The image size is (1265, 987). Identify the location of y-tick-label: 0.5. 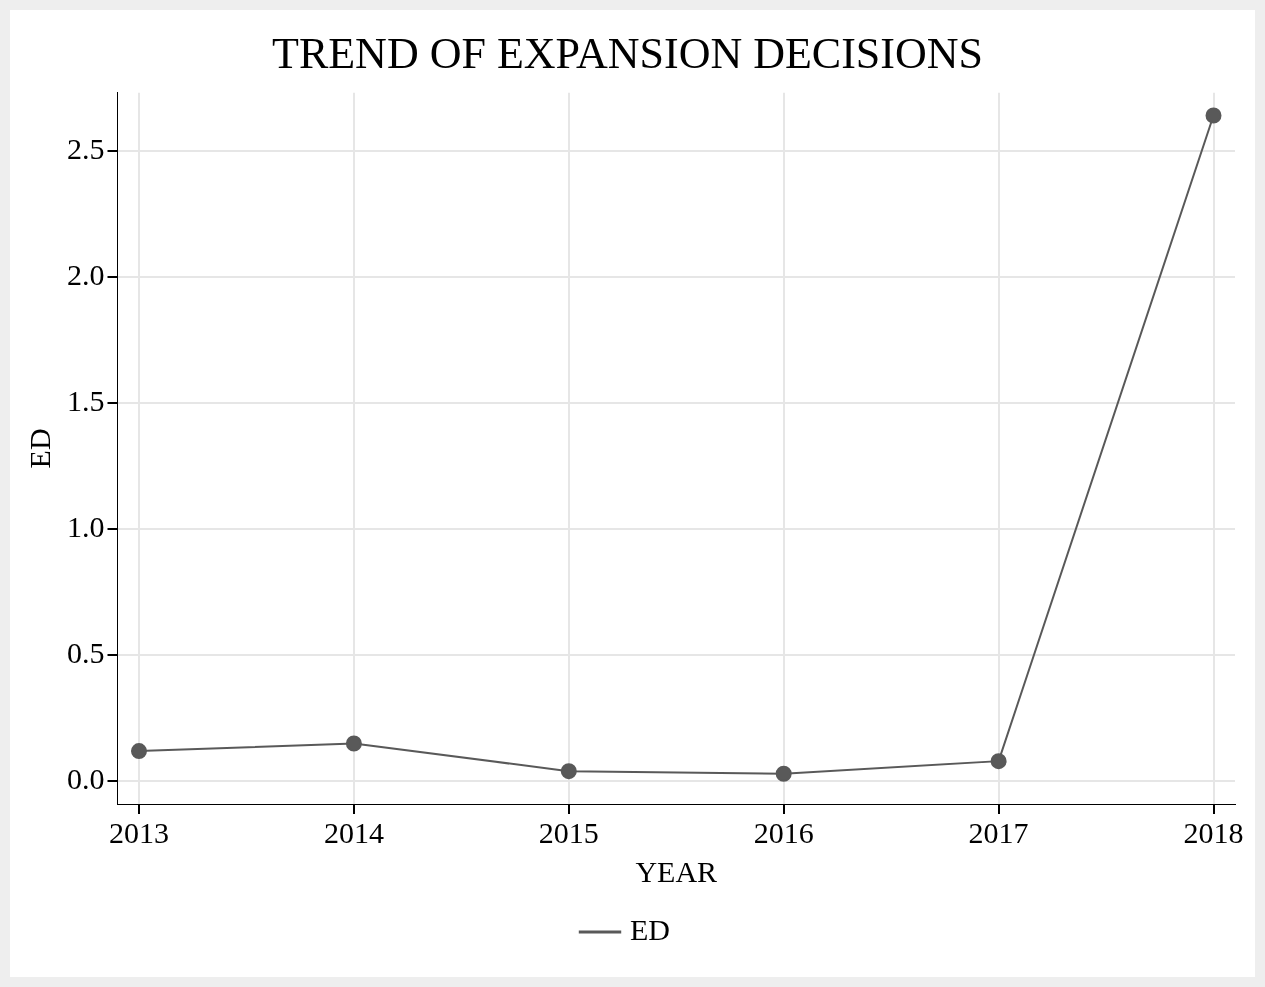
(86, 653).